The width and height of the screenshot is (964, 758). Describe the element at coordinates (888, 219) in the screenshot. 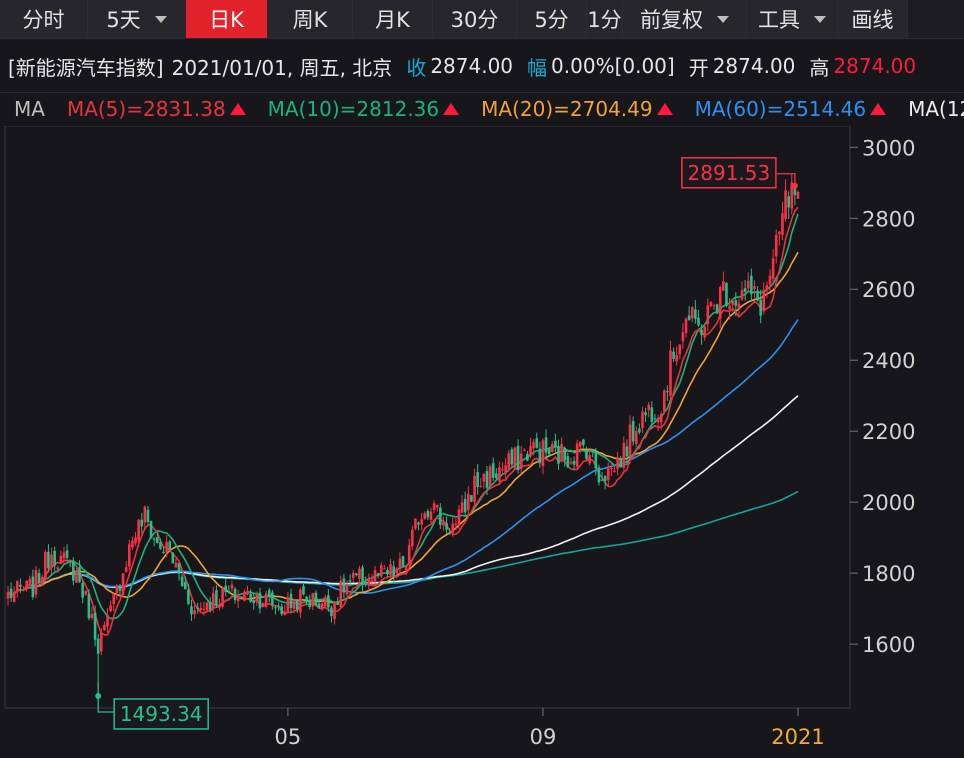

I see `y-tick-label: 2800` at that location.